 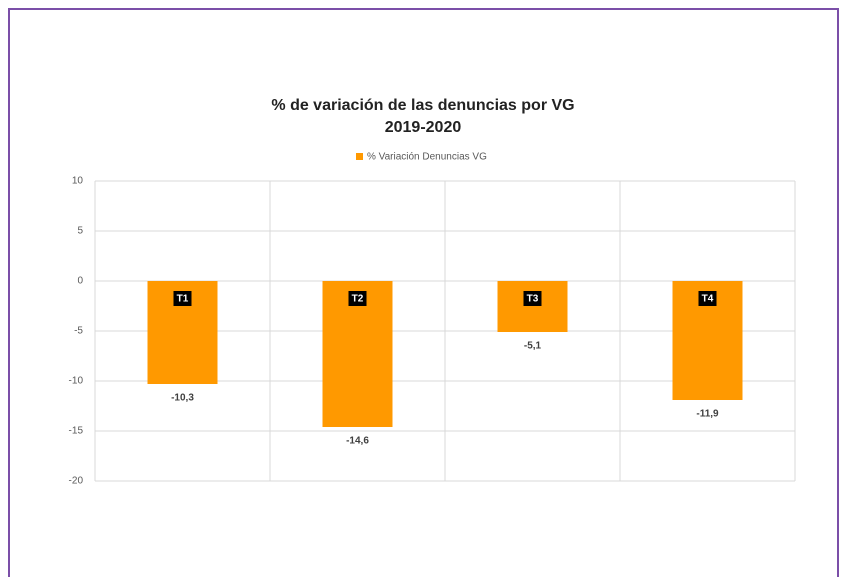 I want to click on y-tick-label: -20, so click(x=76, y=481).